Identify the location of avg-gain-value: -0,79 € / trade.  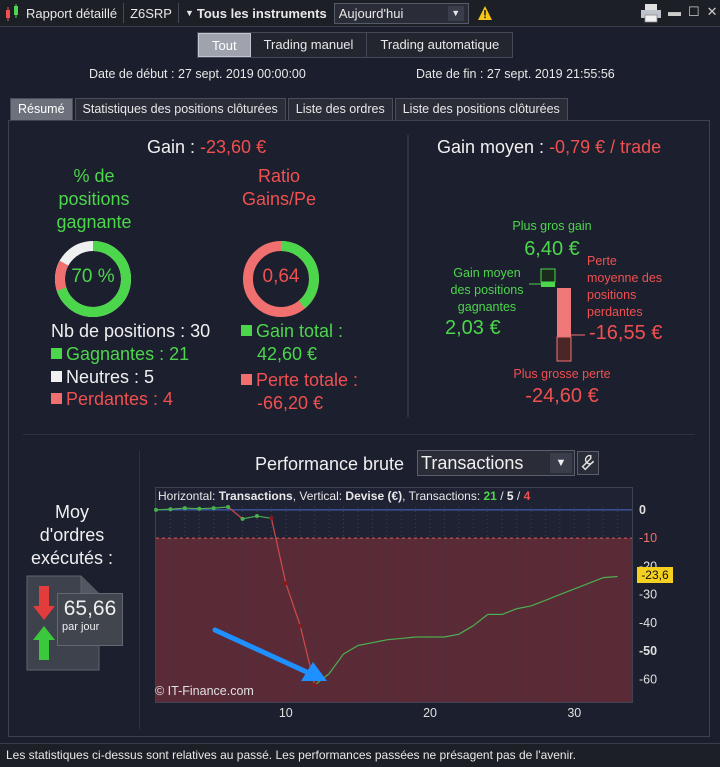
(605, 147).